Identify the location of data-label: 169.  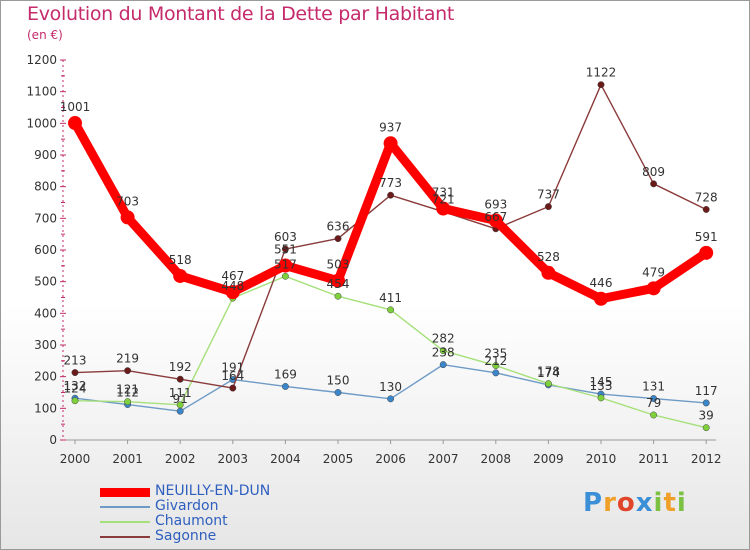
(285, 374).